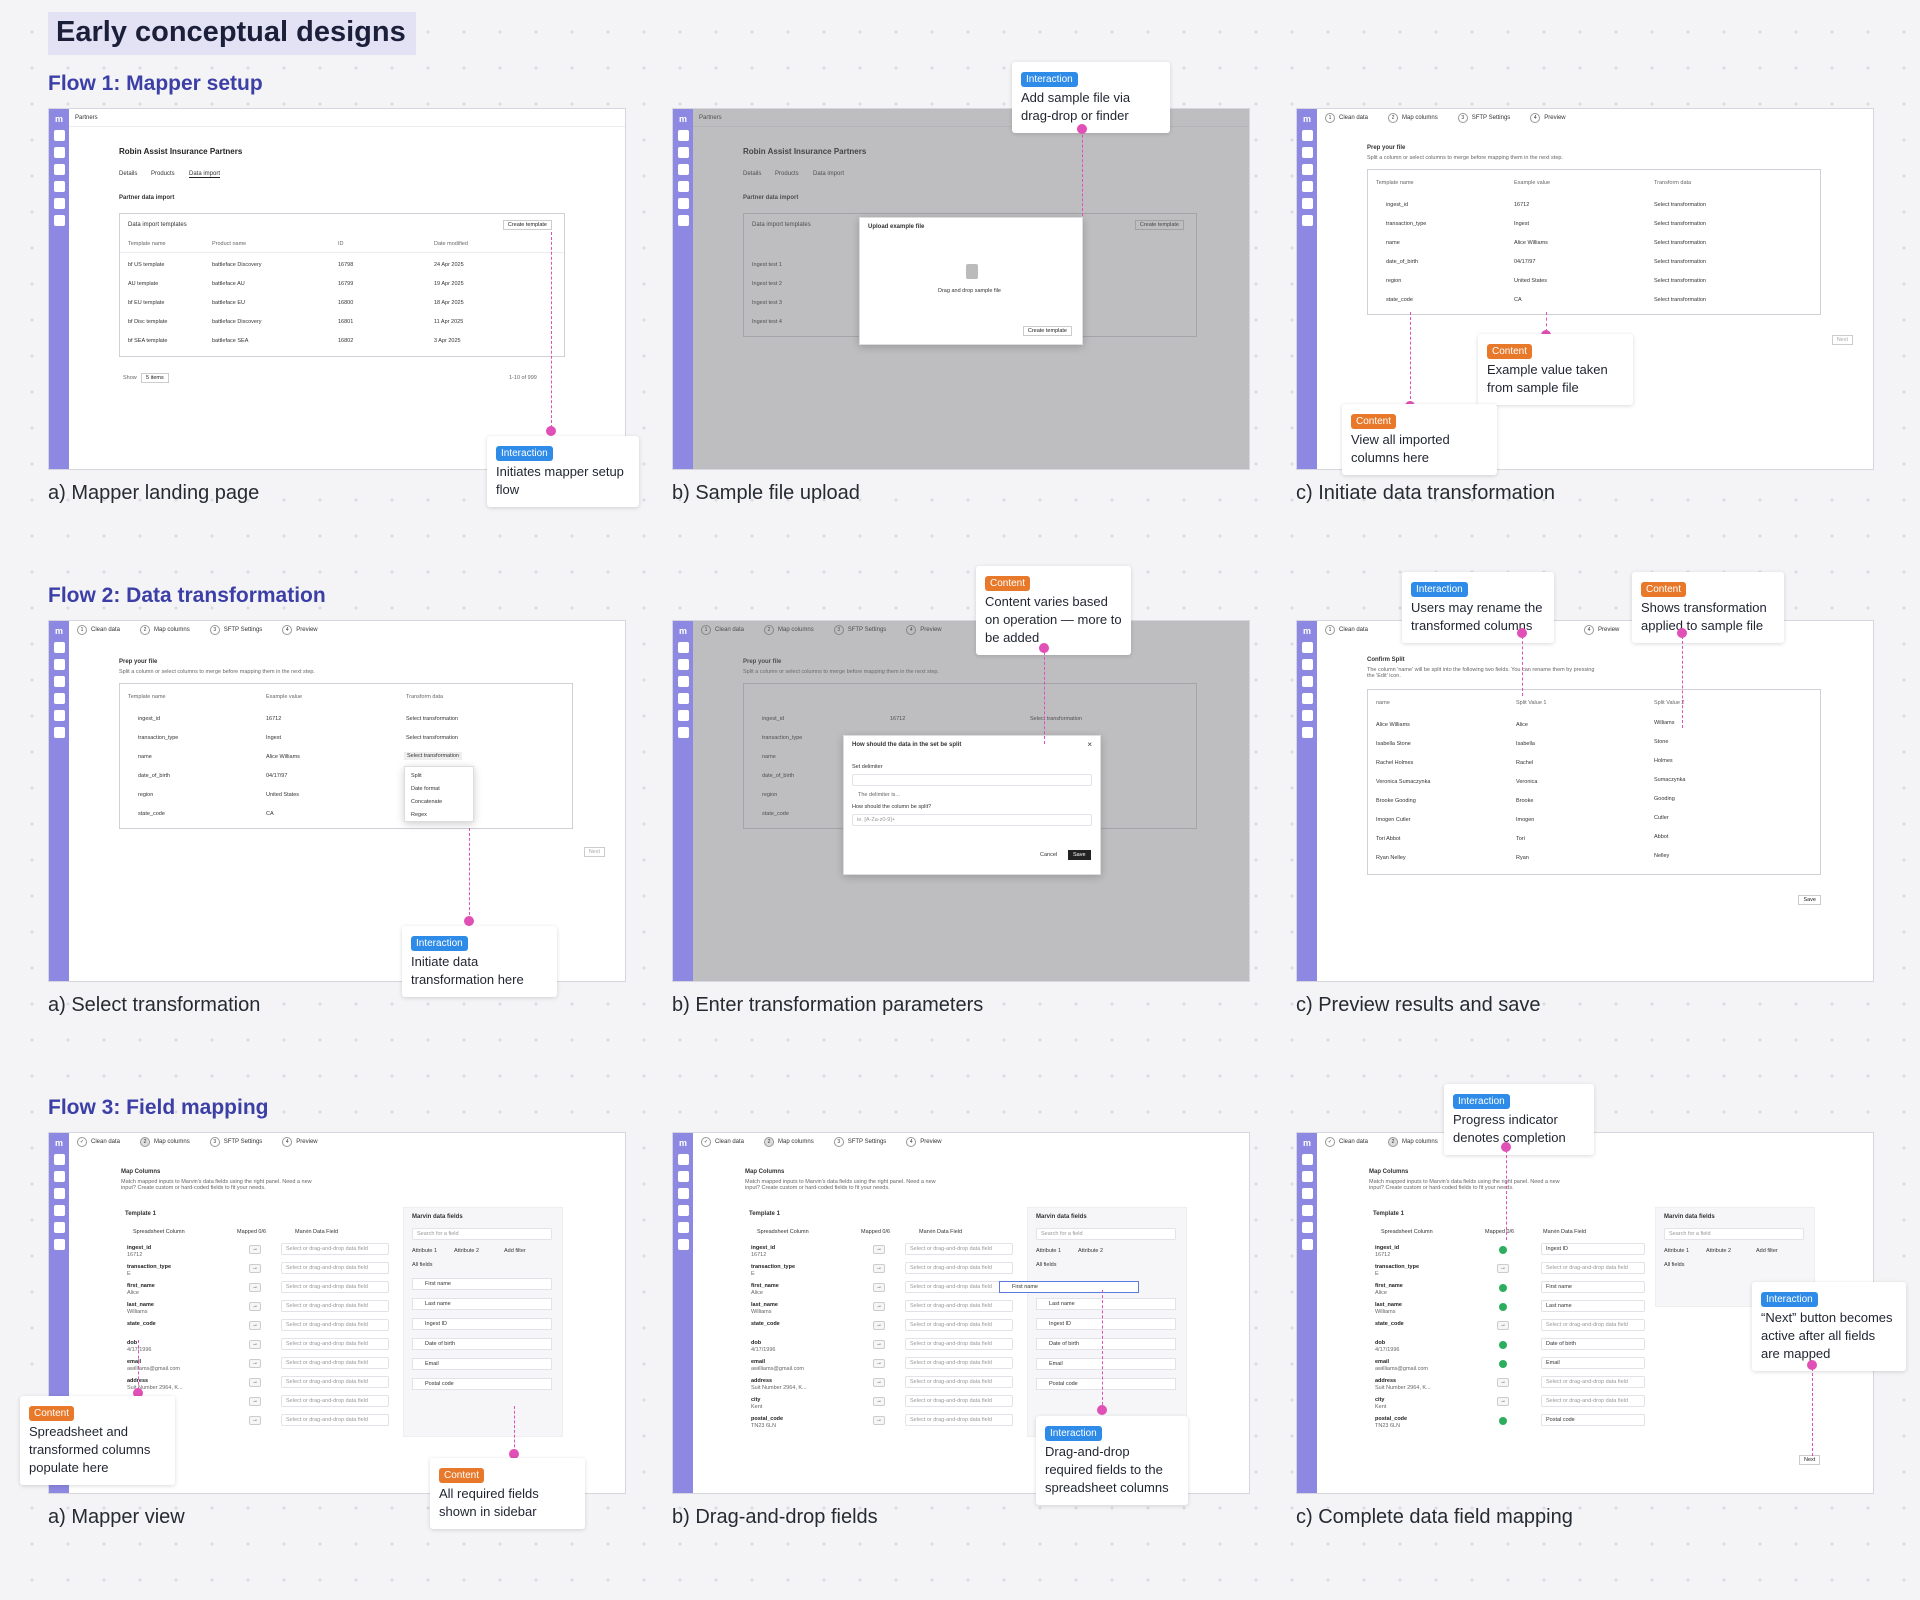 The image size is (1920, 1600). What do you see at coordinates (427, 802) in the screenshot?
I see `option-concatenate: Concatenate` at bounding box center [427, 802].